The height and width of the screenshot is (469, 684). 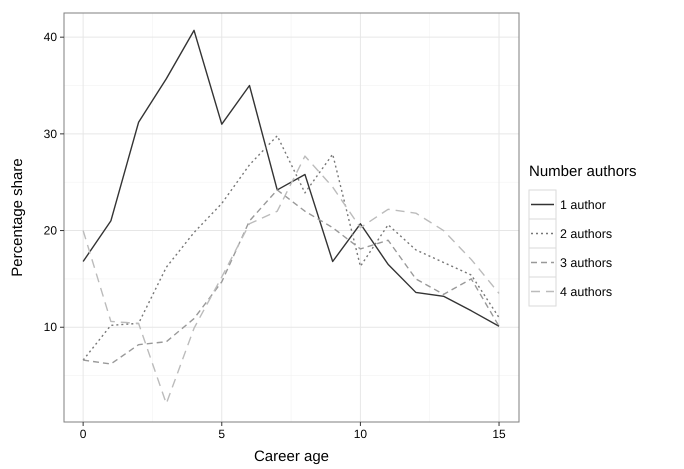 What do you see at coordinates (51, 133) in the screenshot?
I see `y-tick-label: 30` at bounding box center [51, 133].